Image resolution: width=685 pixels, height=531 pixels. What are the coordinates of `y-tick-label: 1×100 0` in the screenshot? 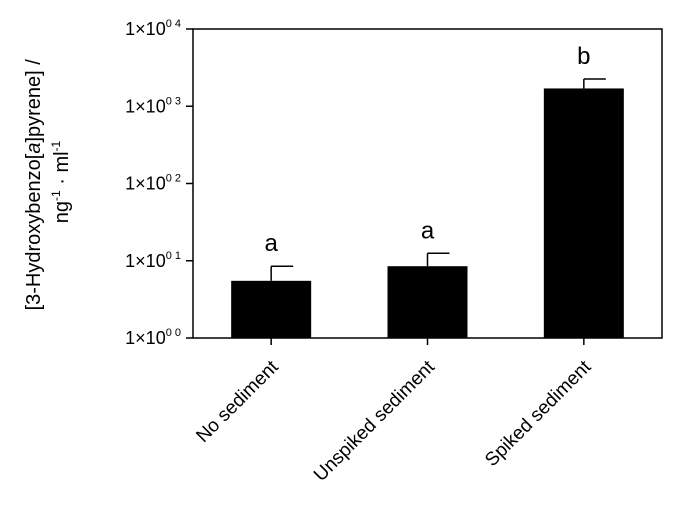 It's located at (153, 337).